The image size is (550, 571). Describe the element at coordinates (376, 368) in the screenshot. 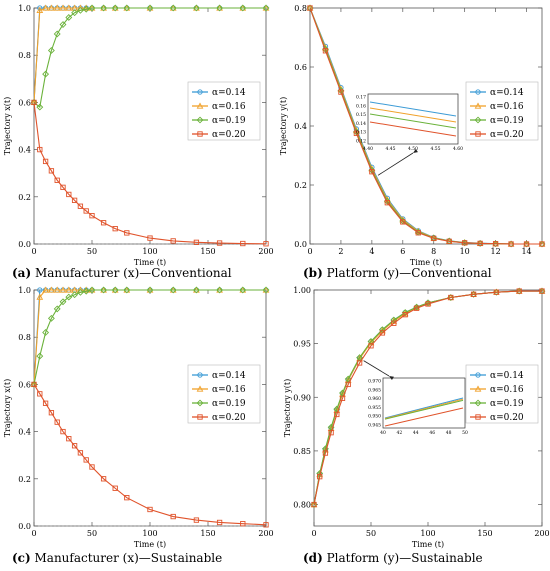

I see `zoom-arrow-d` at that location.